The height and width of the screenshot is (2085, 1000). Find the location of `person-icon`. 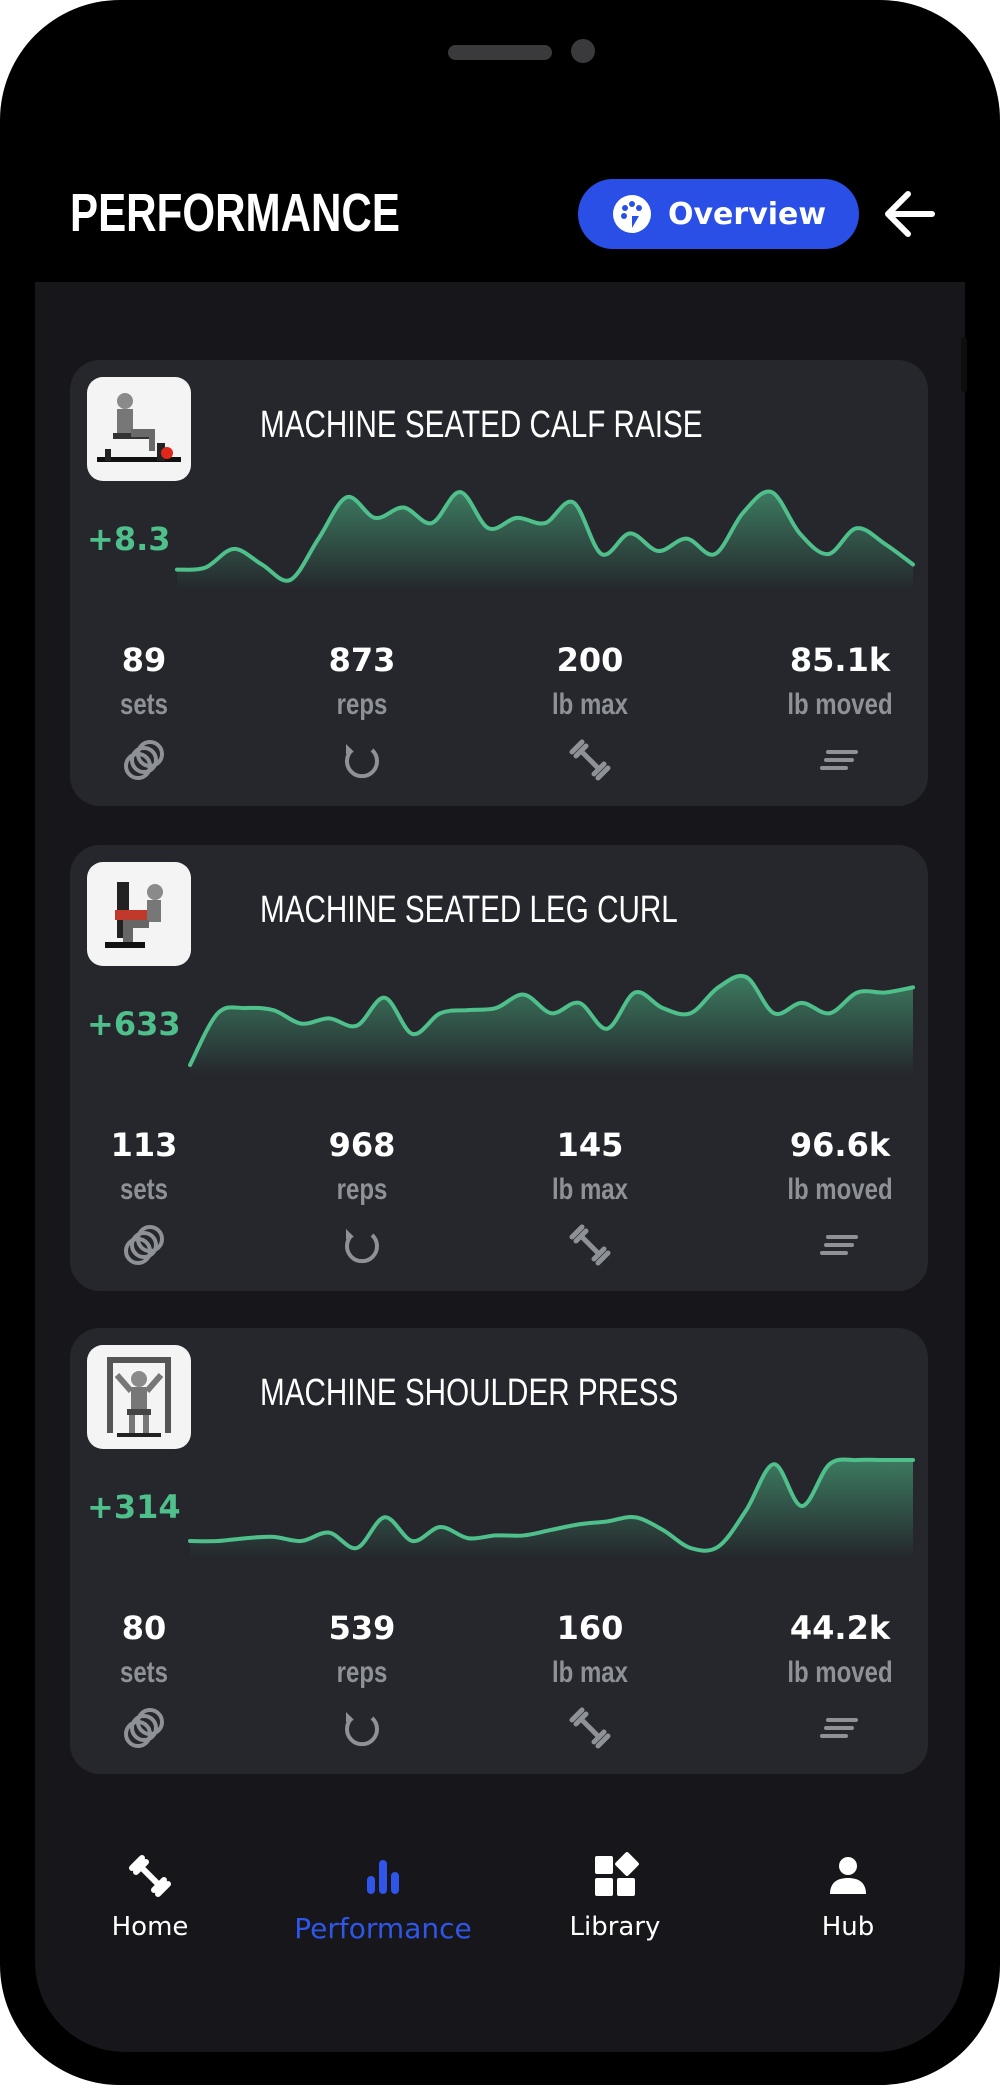

person-icon is located at coordinates (848, 1875).